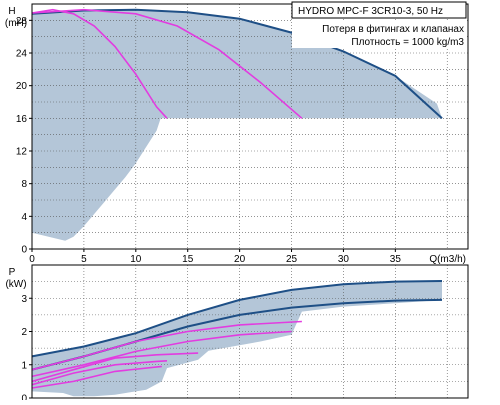  Describe the element at coordinates (344, 259) in the screenshot. I see `head-xtick-label: 30` at that location.